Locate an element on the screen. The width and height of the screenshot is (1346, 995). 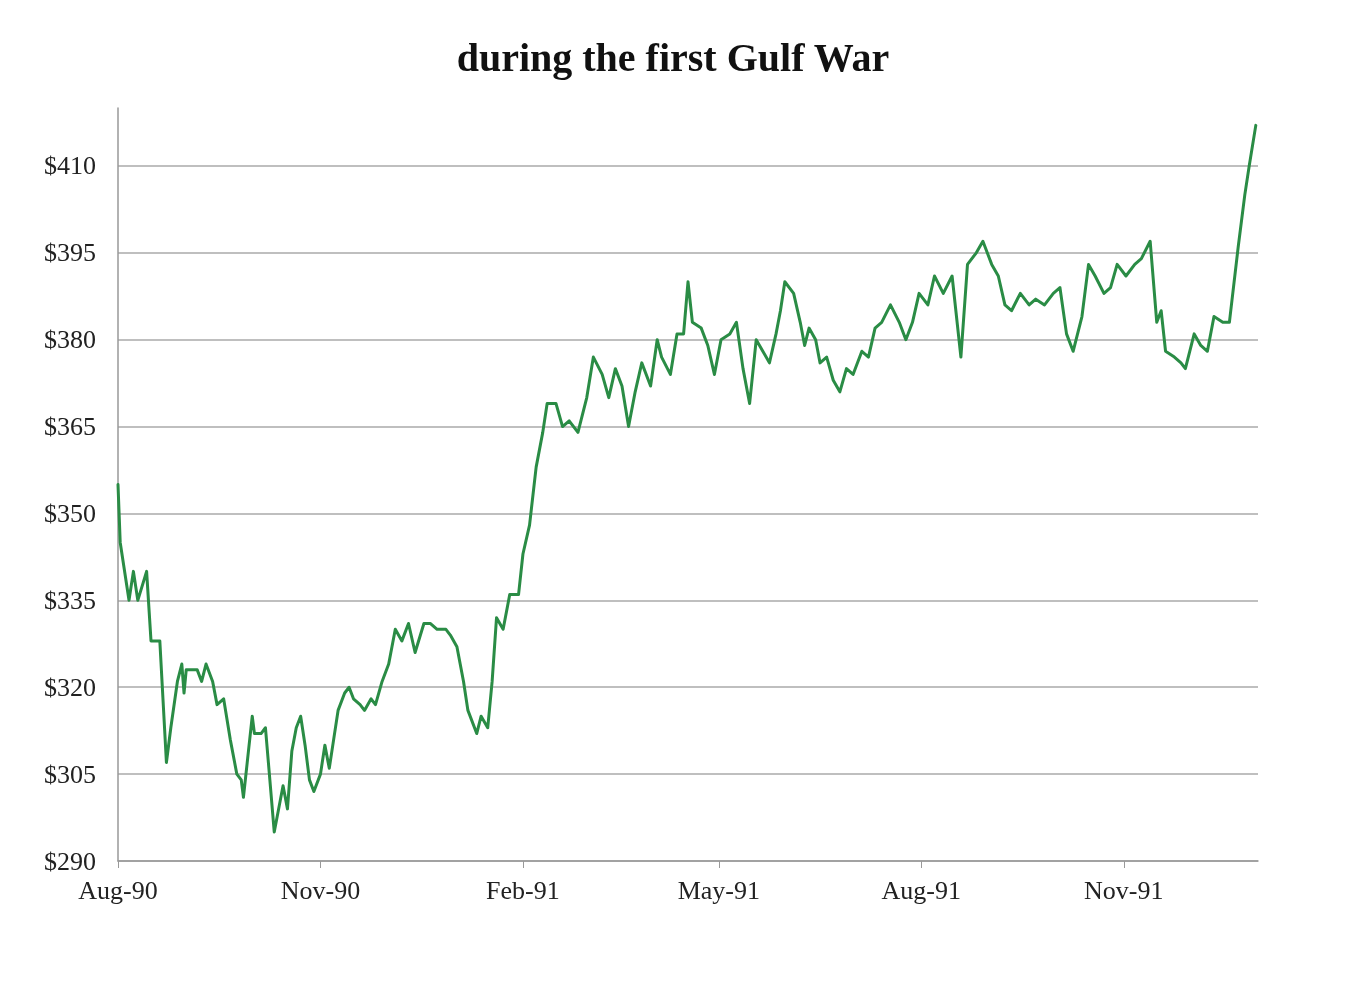
x-tick-label: Nov-90 is located at coordinates (320, 890).